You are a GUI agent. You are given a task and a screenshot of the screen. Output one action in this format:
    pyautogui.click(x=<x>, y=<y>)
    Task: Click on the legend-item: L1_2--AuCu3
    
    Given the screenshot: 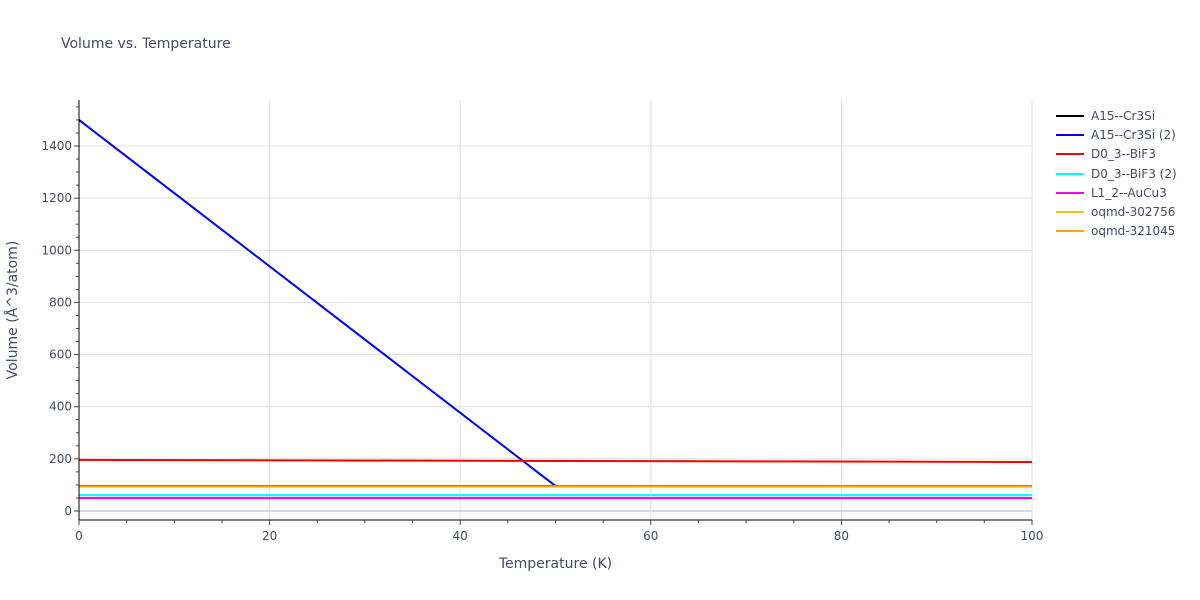 What is the action you would take?
    pyautogui.click(x=1116, y=192)
    